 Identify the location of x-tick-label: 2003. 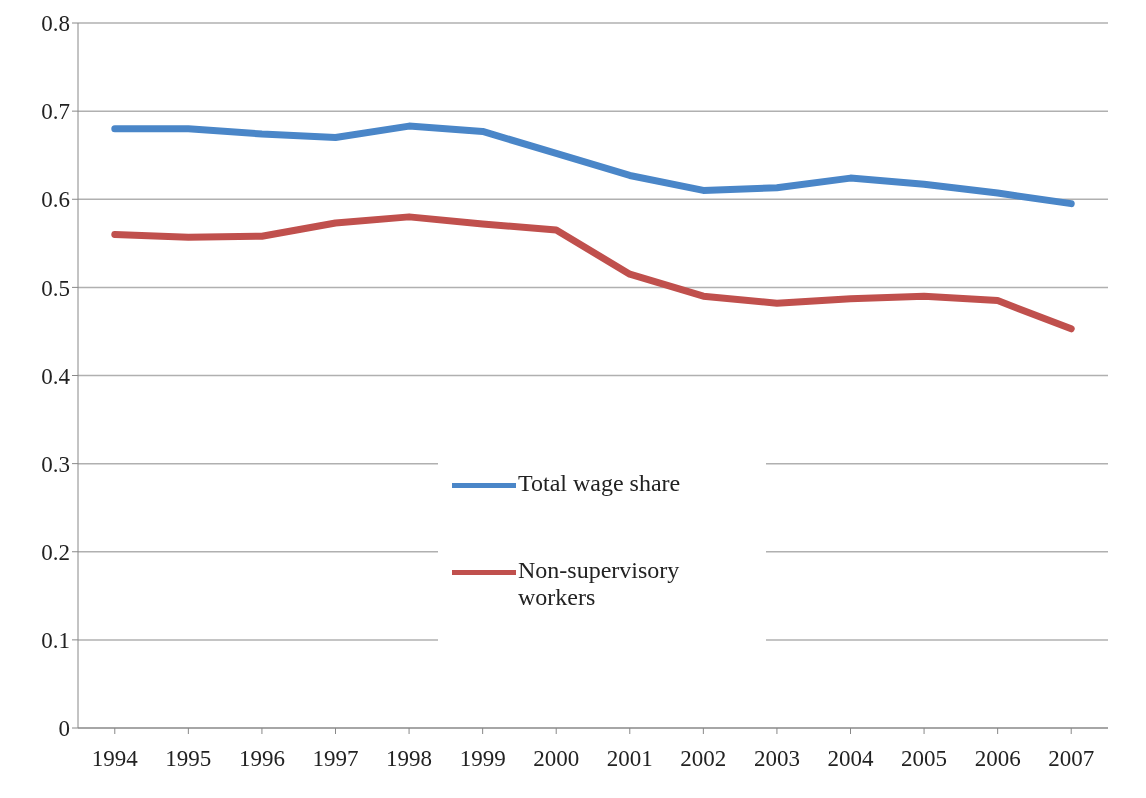
(776, 759).